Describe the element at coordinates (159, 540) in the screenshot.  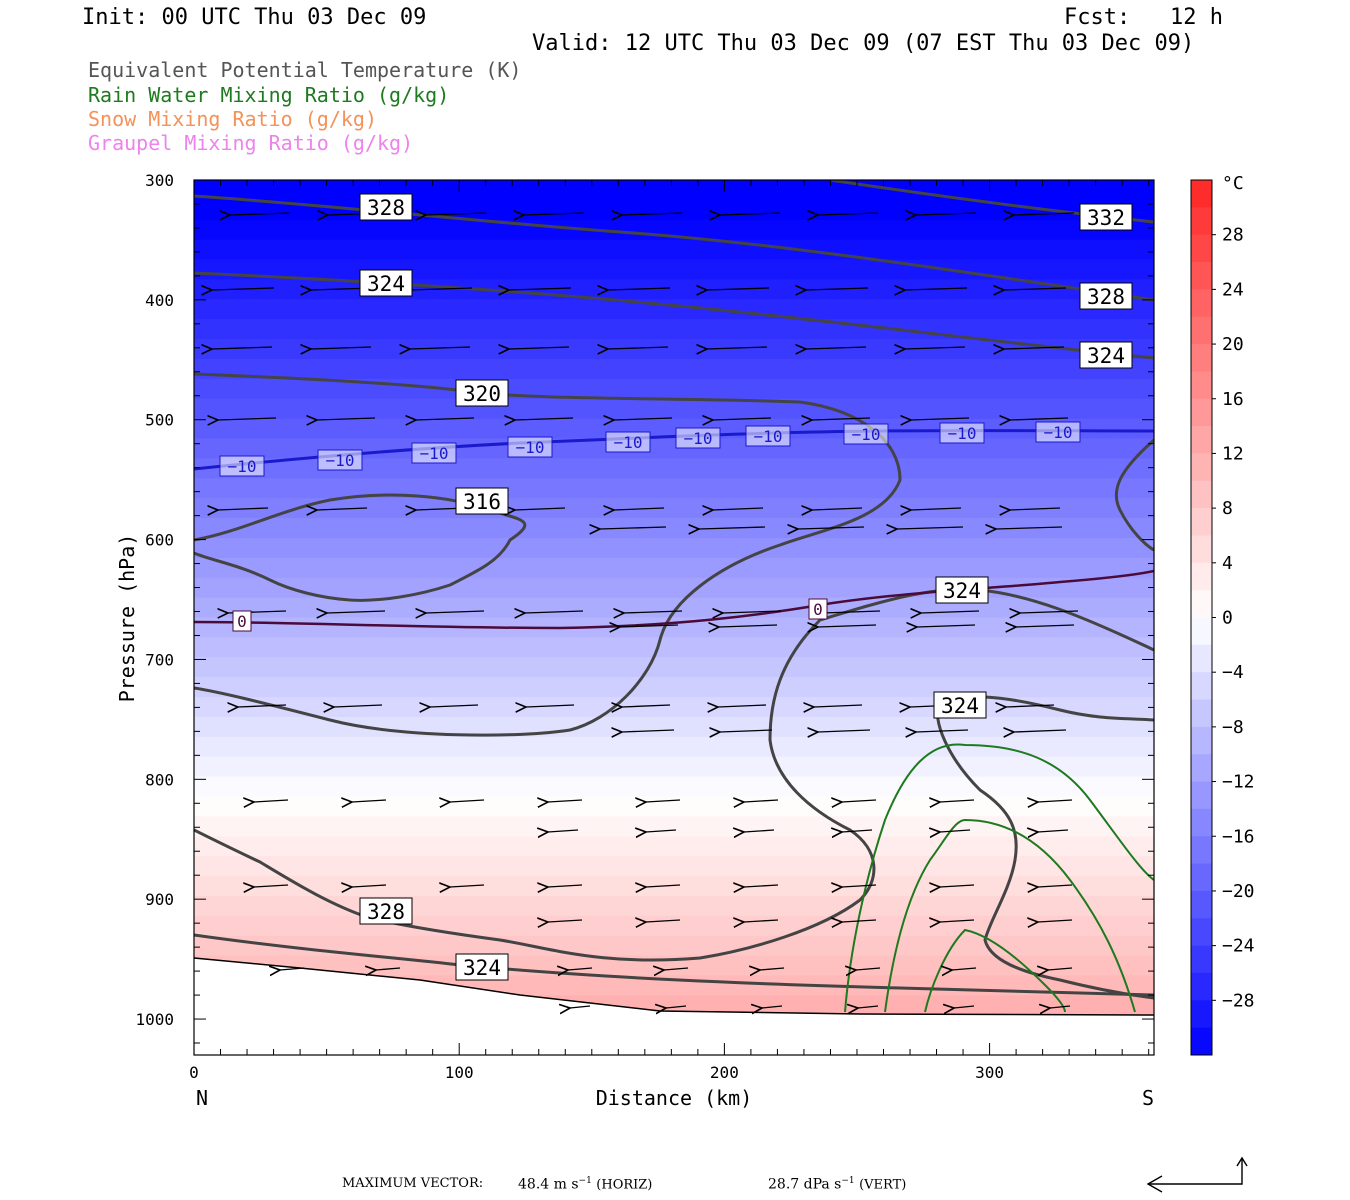
I see `y-tick-label: 600` at that location.